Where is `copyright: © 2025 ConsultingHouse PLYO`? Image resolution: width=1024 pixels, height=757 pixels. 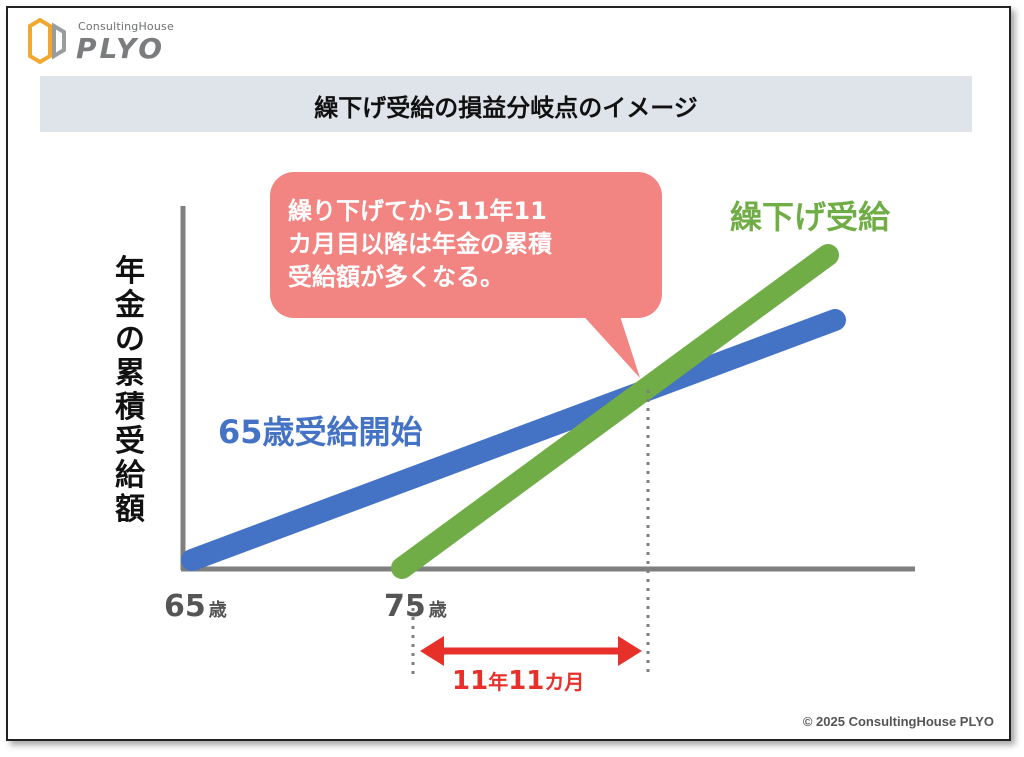 copyright: © 2025 ConsultingHouse PLYO is located at coordinates (898, 721).